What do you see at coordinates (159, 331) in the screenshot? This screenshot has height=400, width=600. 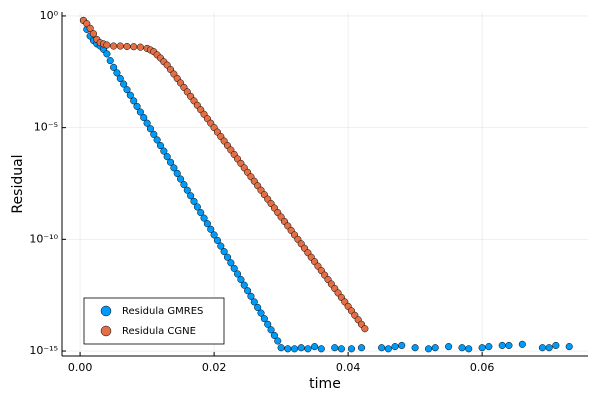 I see `legend-label: Residula CGNE` at bounding box center [159, 331].